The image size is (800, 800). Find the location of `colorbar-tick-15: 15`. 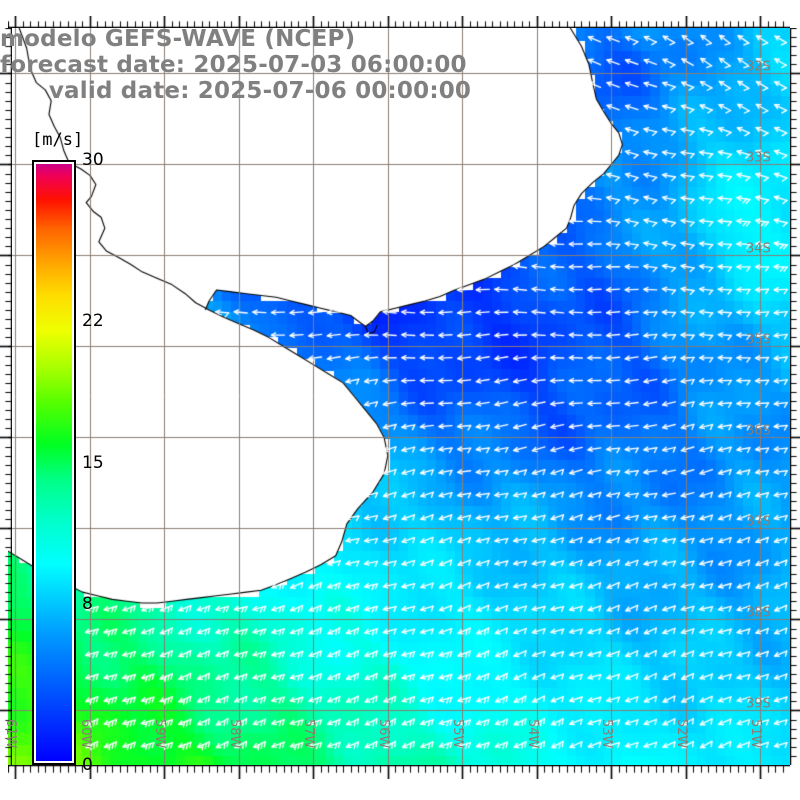

colorbar-tick-15: 15 is located at coordinates (93, 462).